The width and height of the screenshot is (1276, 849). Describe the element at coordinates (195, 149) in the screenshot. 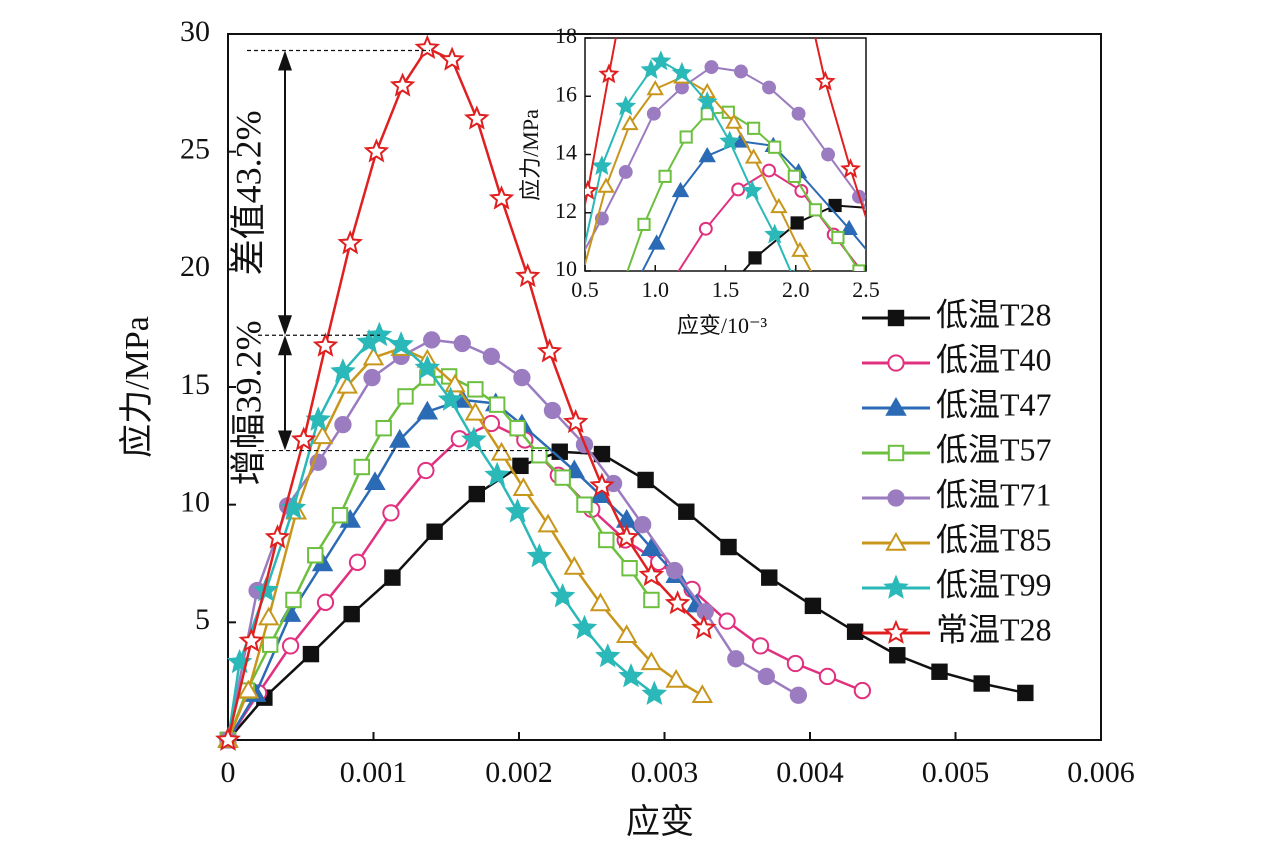

I see `y-tick-label: 25` at that location.